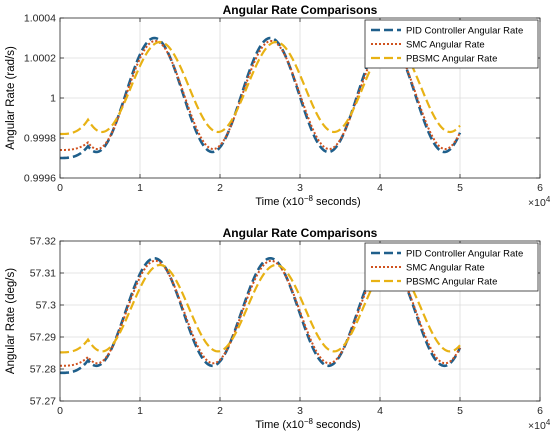 The height and width of the screenshot is (442, 550). I want to click on y-tick-label: 57.31, so click(43, 274).